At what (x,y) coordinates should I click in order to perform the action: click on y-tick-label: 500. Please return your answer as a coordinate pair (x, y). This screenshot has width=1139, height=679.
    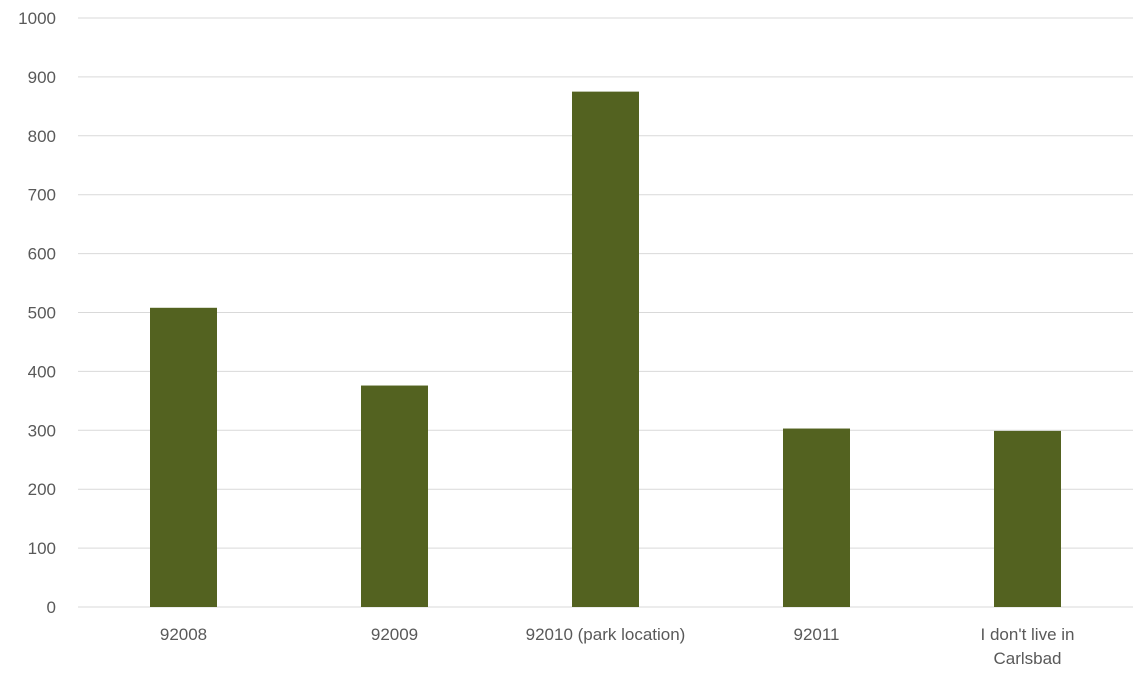
    Looking at the image, I should click on (42, 313).